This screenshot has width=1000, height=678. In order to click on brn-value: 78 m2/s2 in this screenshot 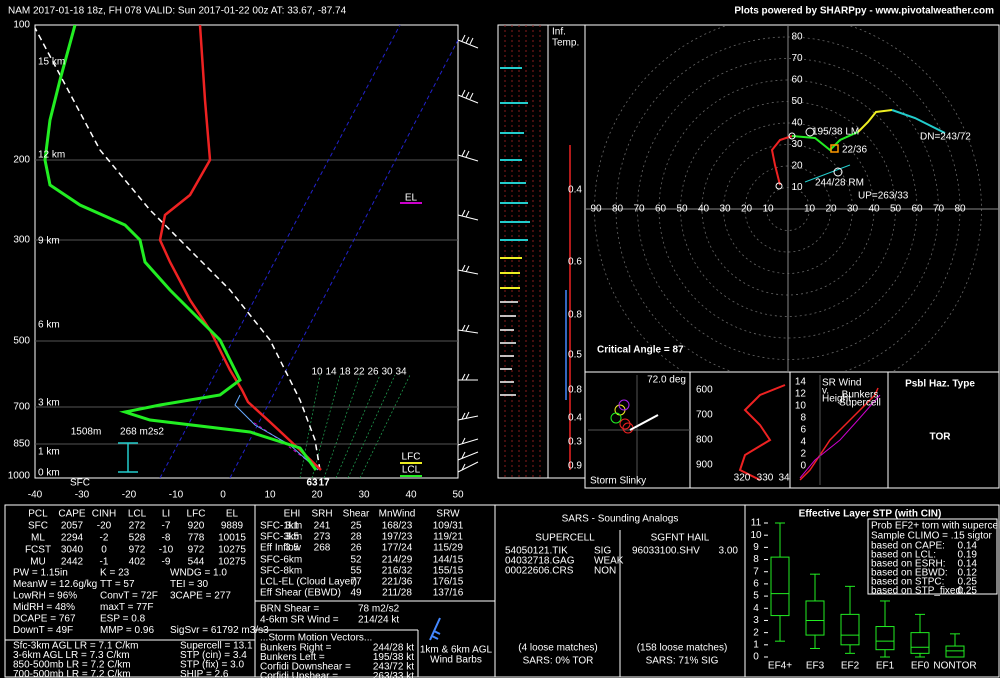, I will do `click(379, 609)`.